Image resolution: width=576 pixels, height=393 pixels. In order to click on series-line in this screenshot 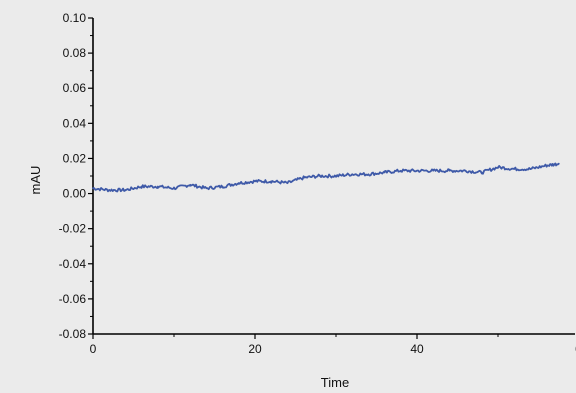, I will do `click(326, 177)`.